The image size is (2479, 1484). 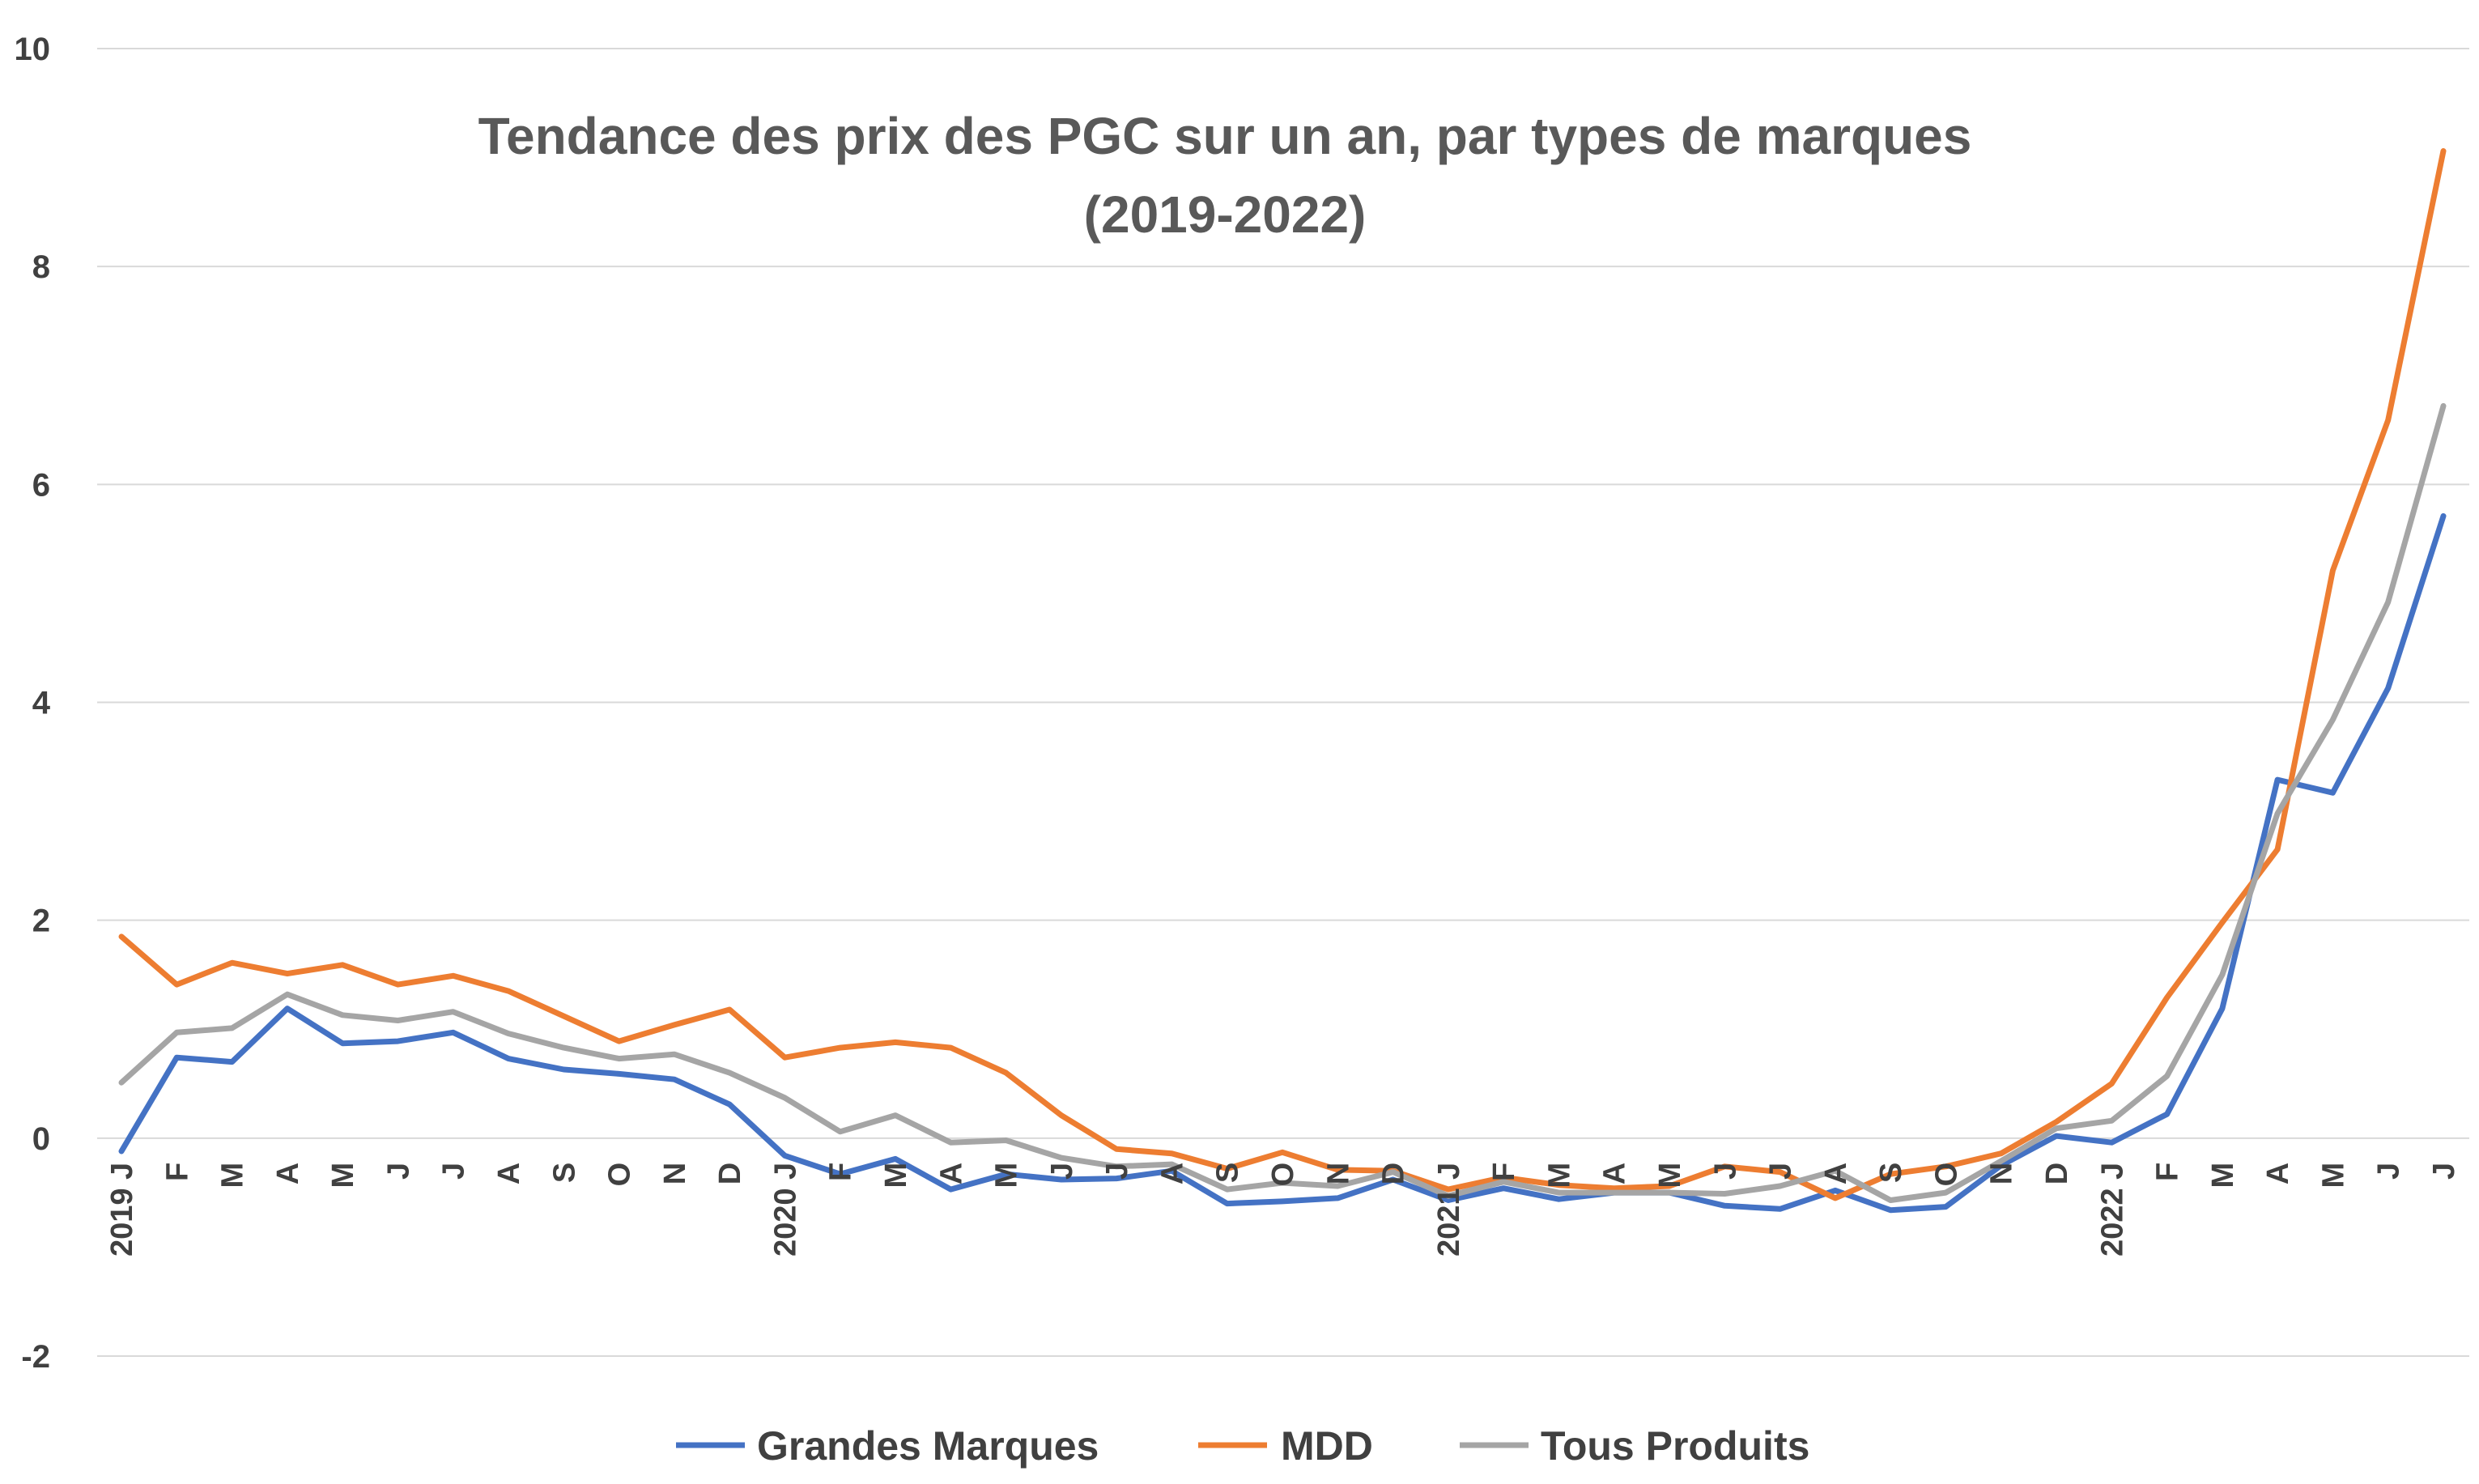 I want to click on y-tick-label: 4, so click(x=41, y=703).